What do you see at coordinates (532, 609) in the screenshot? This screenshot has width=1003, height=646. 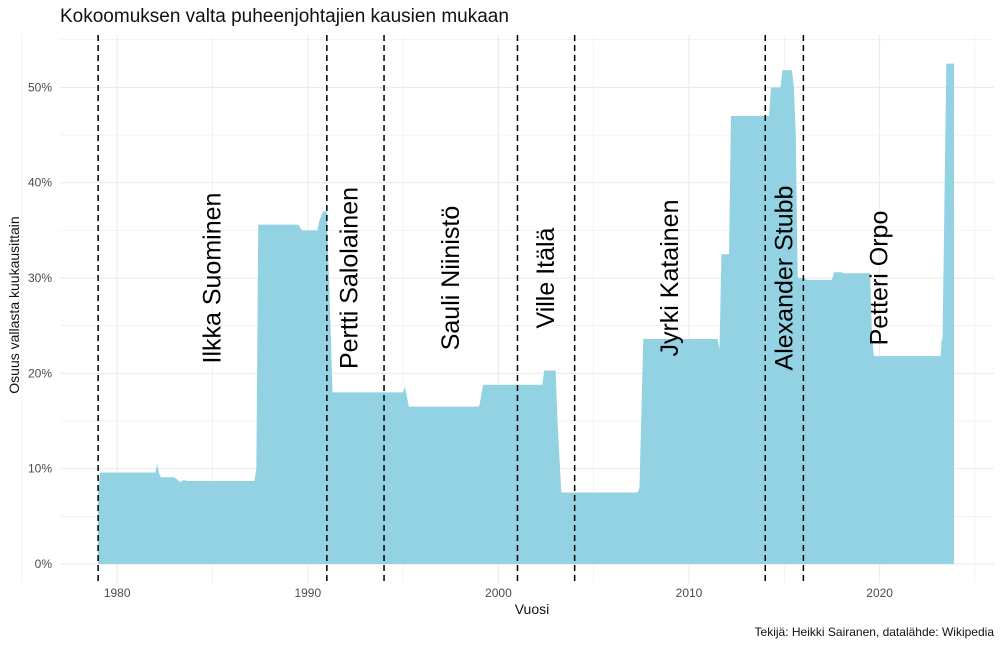 I see `x-axis-label: Vuosi` at bounding box center [532, 609].